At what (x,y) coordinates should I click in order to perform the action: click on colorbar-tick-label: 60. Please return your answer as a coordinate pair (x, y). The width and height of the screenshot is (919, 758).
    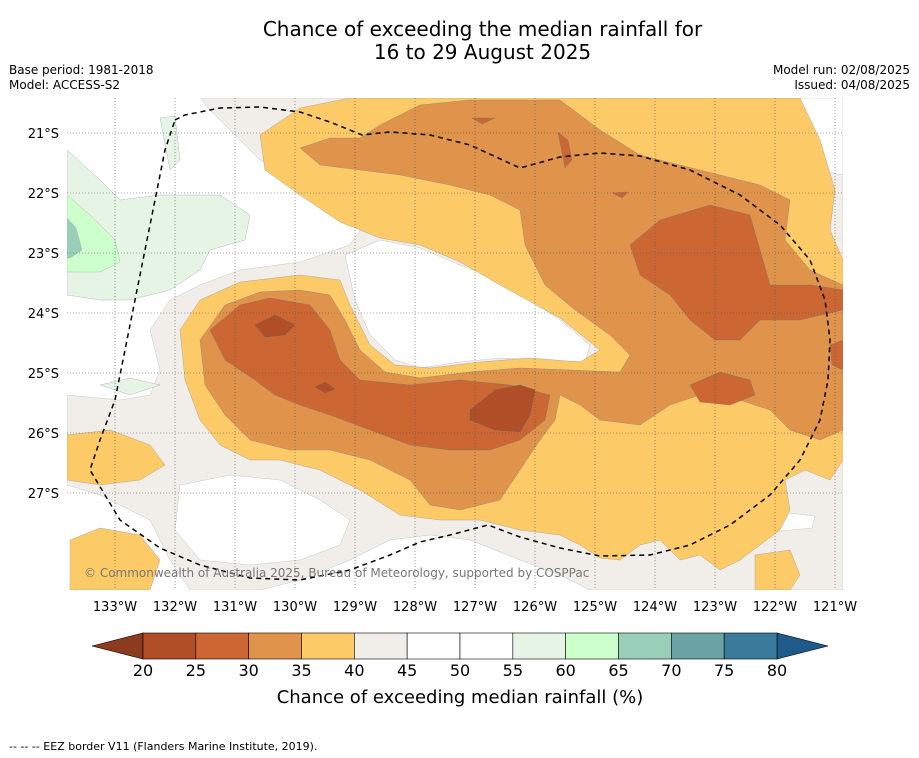
    Looking at the image, I should click on (565, 670).